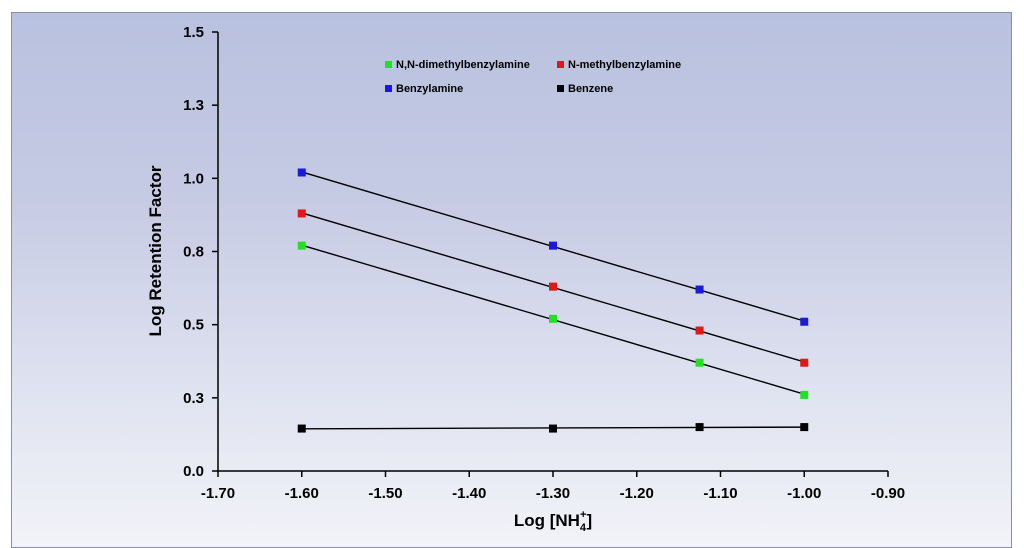 Image resolution: width=1024 pixels, height=548 pixels. Describe the element at coordinates (193, 105) in the screenshot. I see `y-tick-label: 1.3` at that location.